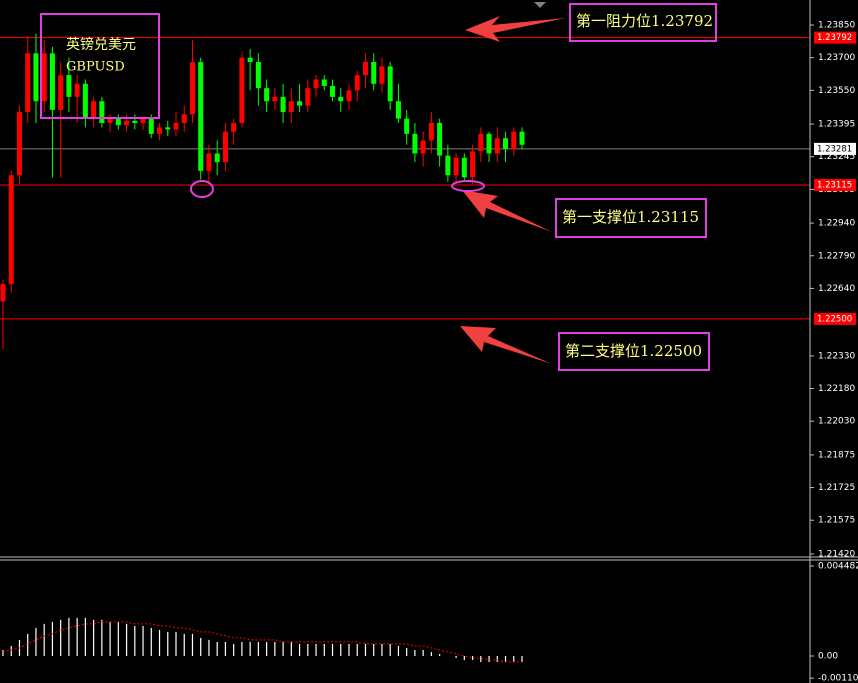  What do you see at coordinates (836, 389) in the screenshot?
I see `y-tick-label: 1.22180` at bounding box center [836, 389].